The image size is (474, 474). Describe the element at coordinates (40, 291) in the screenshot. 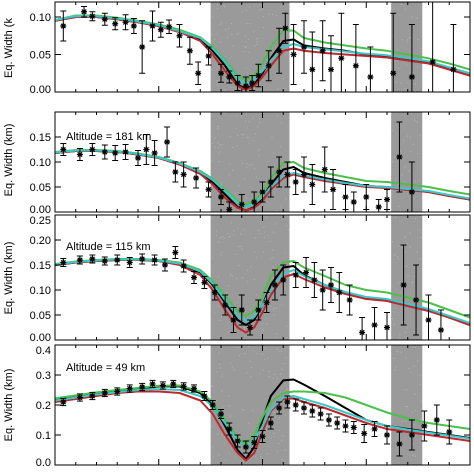

I see `y-tick-label: 0.10` at that location.